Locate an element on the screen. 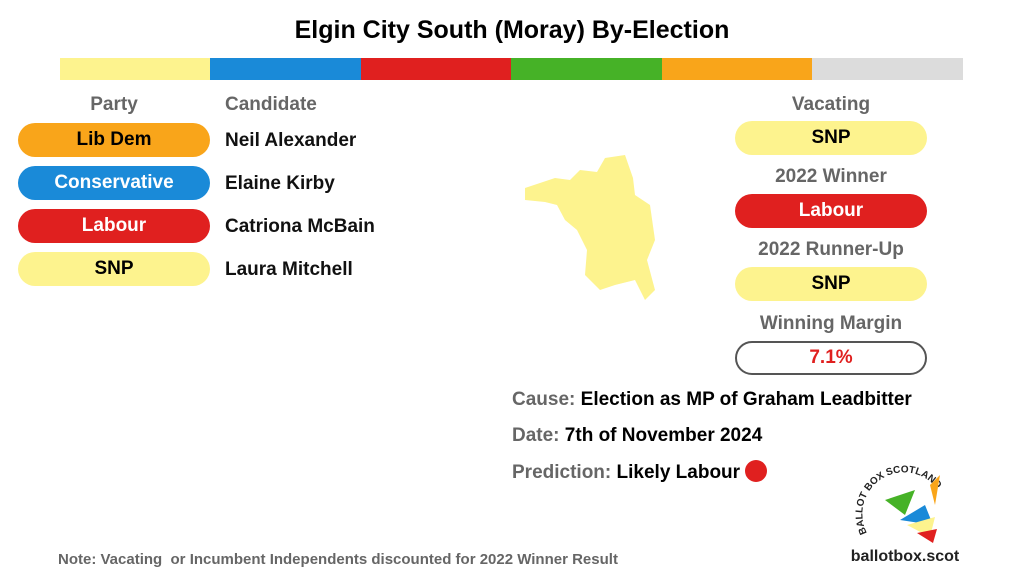 This screenshot has width=1024, height=576. vacating-label: Vacating is located at coordinates (831, 104).